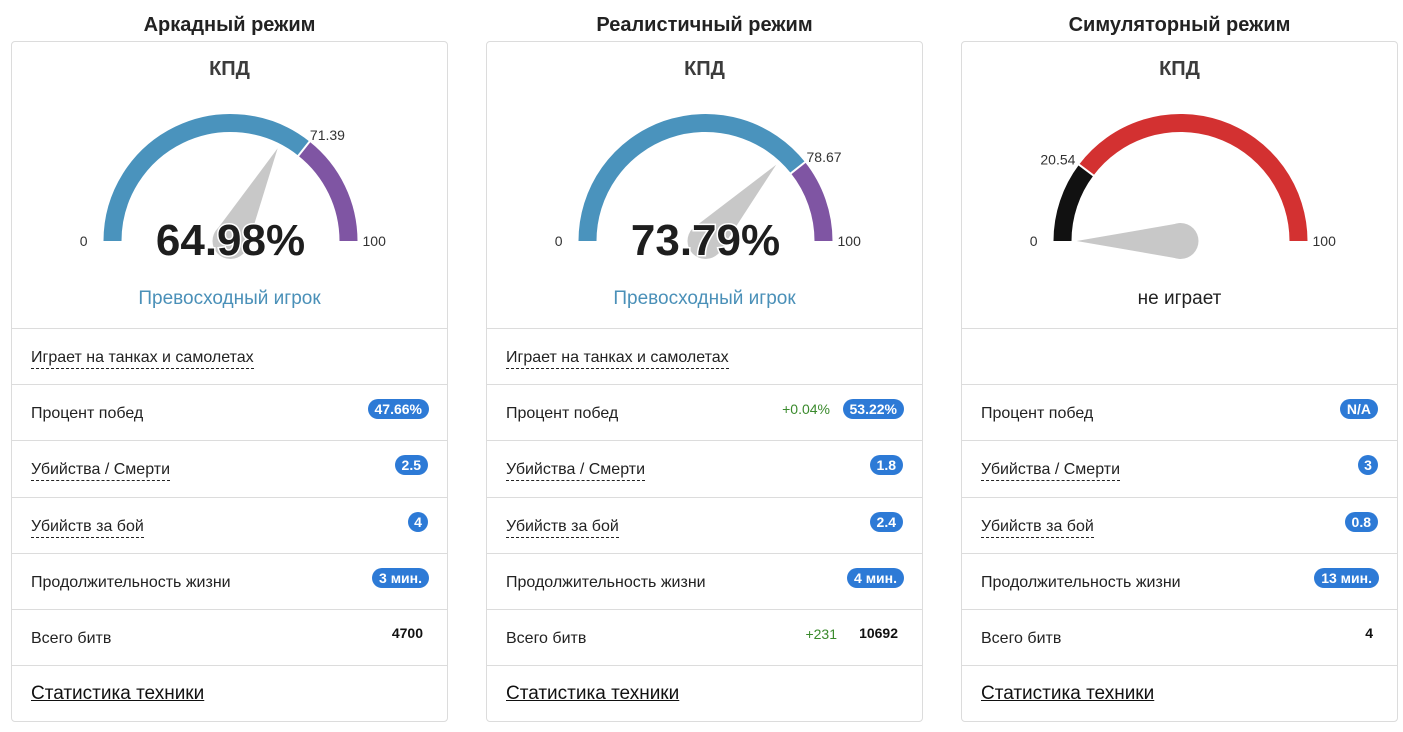  I want to click on kills-per-battle-badge: 2.4, so click(886, 522).